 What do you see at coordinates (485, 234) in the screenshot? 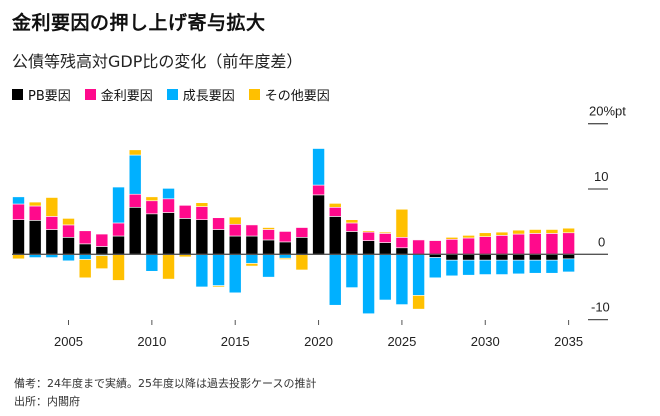
I see `bar-other-2030` at bounding box center [485, 234].